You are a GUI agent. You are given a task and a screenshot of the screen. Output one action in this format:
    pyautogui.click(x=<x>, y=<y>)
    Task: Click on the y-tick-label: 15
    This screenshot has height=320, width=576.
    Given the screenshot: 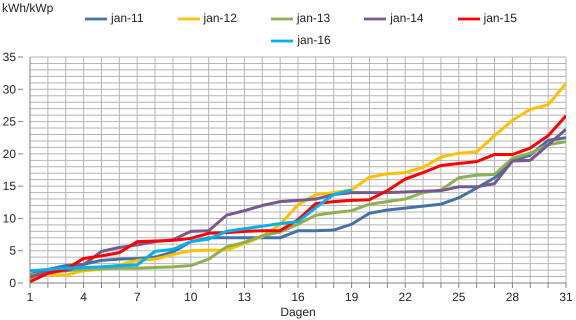 What is the action you would take?
    pyautogui.click(x=9, y=186)
    